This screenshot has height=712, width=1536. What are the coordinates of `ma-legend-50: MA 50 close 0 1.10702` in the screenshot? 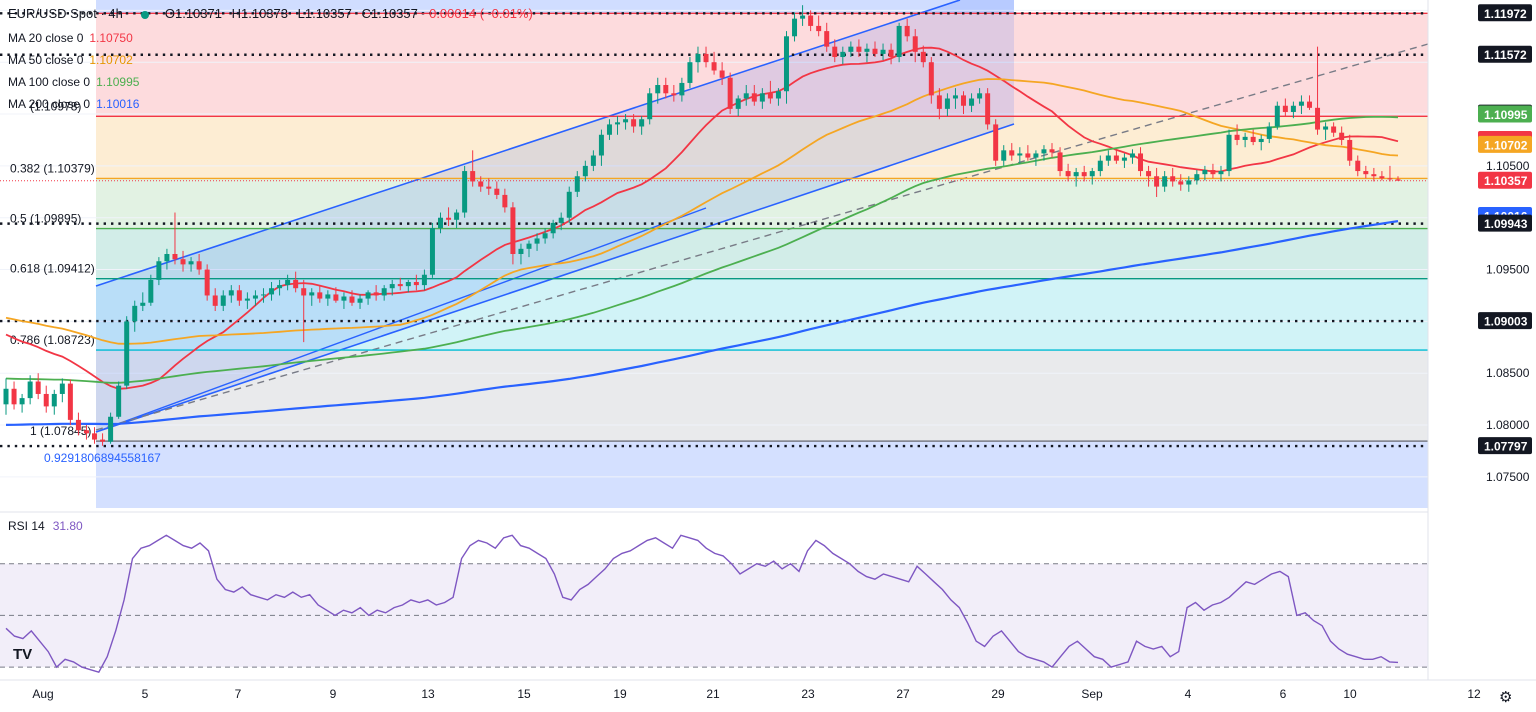 It's located at (70, 60).